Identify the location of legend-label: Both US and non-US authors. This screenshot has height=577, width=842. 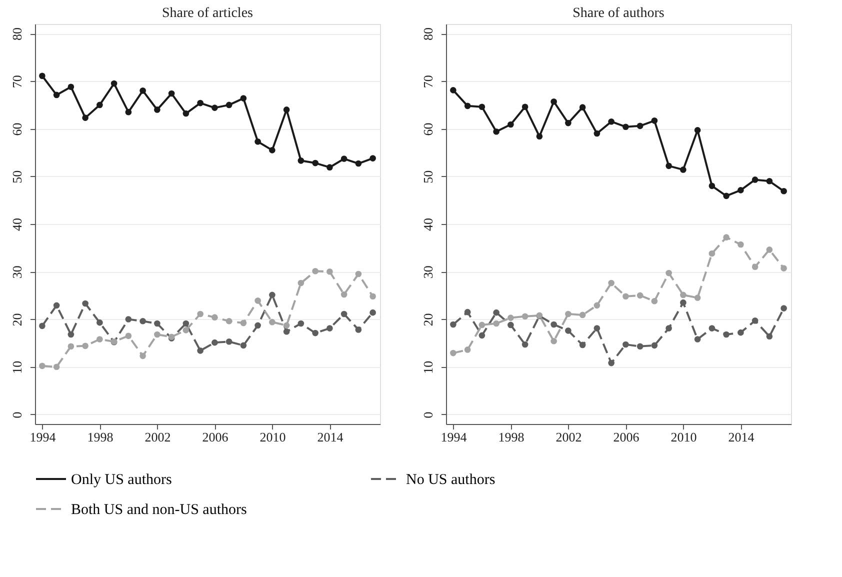
(159, 510).